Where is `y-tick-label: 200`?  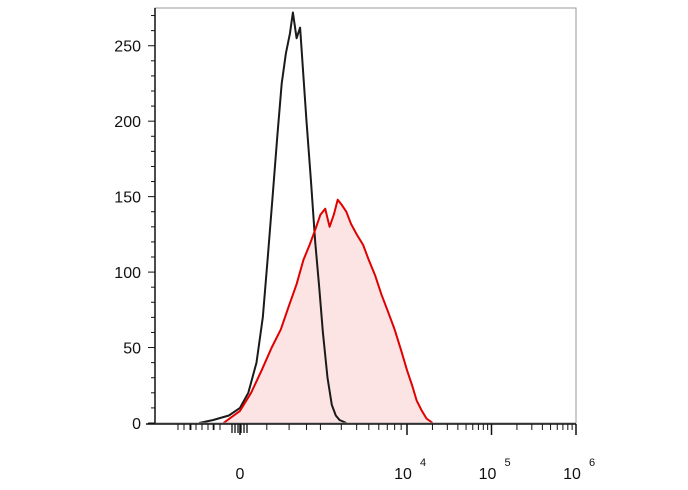 y-tick-label: 200 is located at coordinates (127, 122).